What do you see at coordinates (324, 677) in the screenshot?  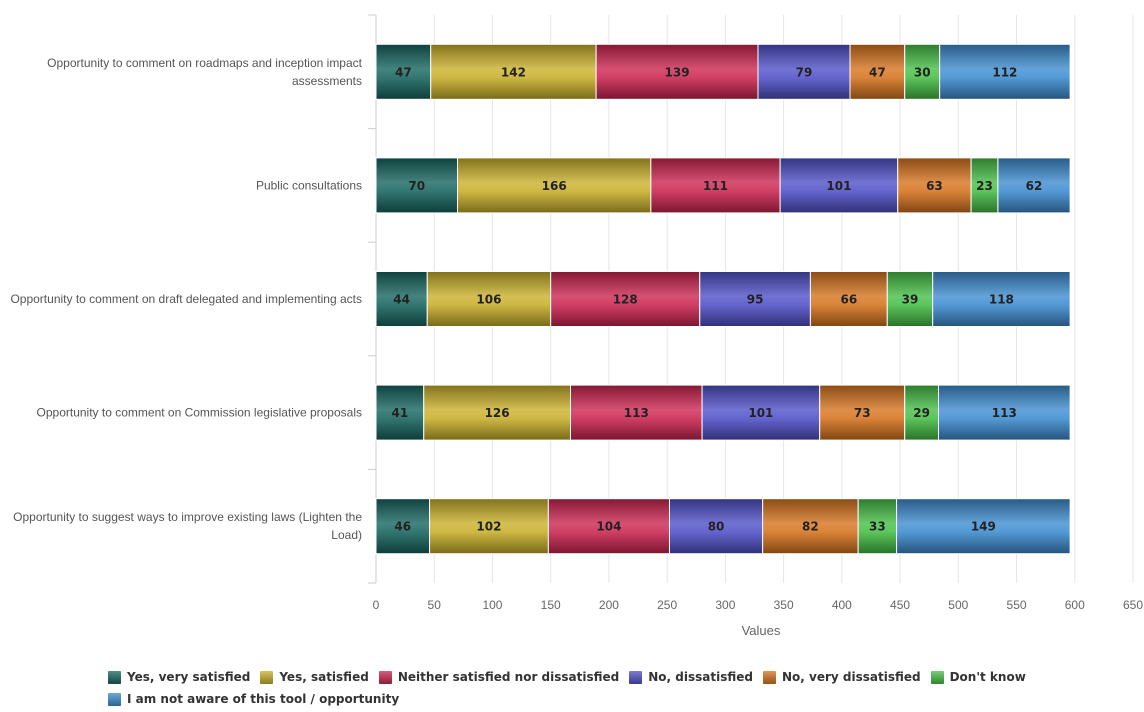 I see `legend-label: Yes, satisfied` at bounding box center [324, 677].